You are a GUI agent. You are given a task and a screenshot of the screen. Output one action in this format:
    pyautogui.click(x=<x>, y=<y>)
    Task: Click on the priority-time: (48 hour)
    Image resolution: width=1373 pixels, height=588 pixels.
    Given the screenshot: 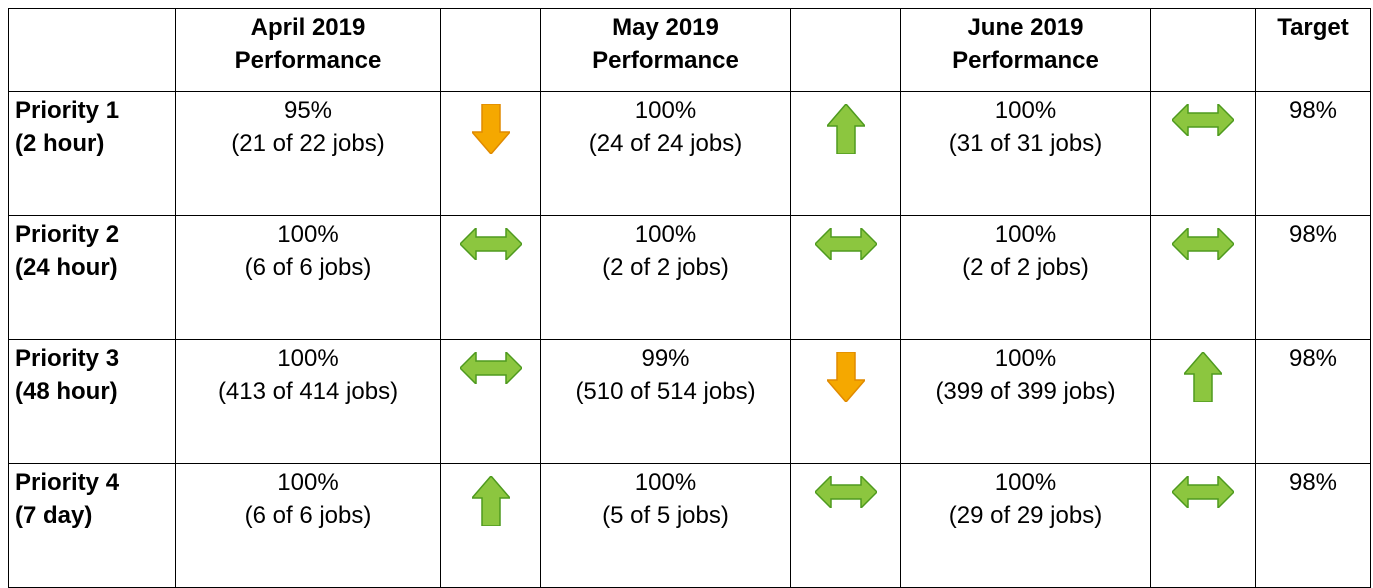 What is the action you would take?
    pyautogui.click(x=66, y=391)
    